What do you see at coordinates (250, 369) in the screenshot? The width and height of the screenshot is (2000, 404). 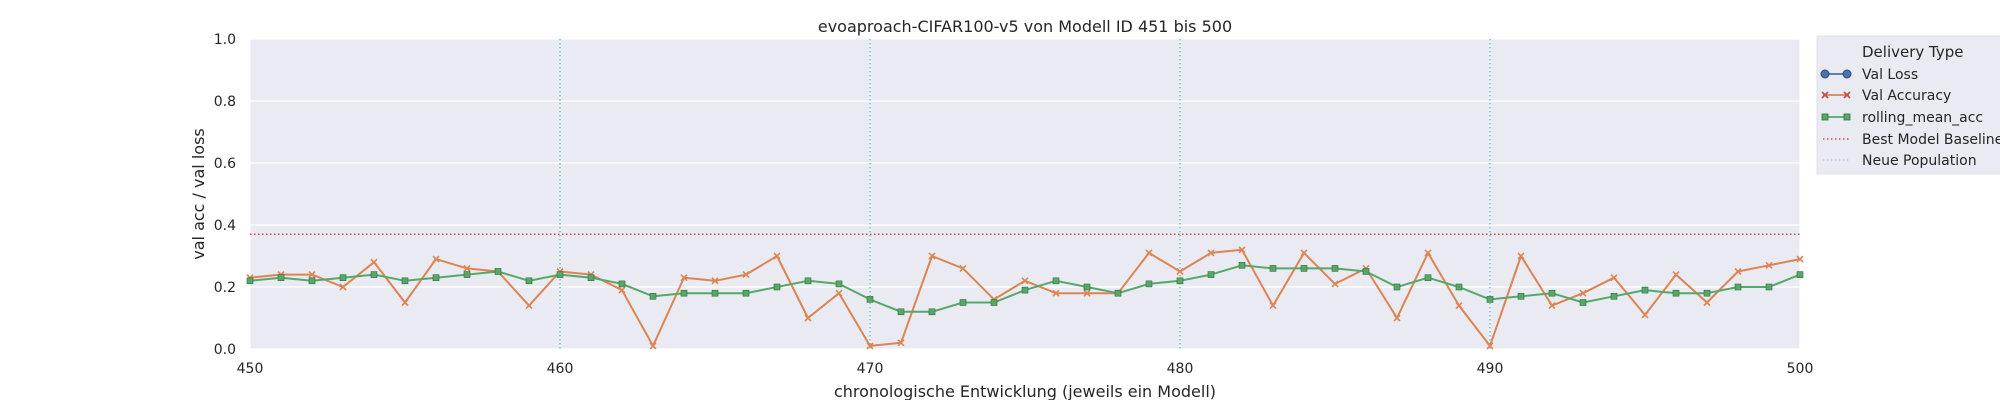 I see `x-tick-label: 450` at bounding box center [250, 369].